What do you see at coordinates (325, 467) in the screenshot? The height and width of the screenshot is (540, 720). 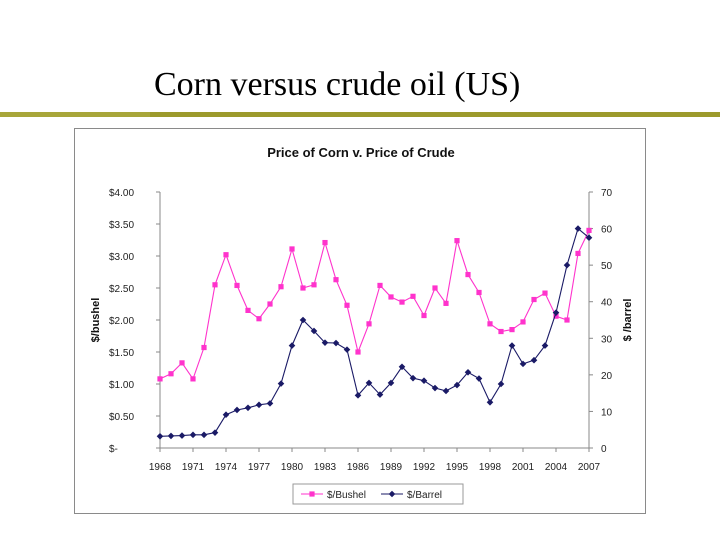 I see `x-tick-label: 1983` at bounding box center [325, 467].